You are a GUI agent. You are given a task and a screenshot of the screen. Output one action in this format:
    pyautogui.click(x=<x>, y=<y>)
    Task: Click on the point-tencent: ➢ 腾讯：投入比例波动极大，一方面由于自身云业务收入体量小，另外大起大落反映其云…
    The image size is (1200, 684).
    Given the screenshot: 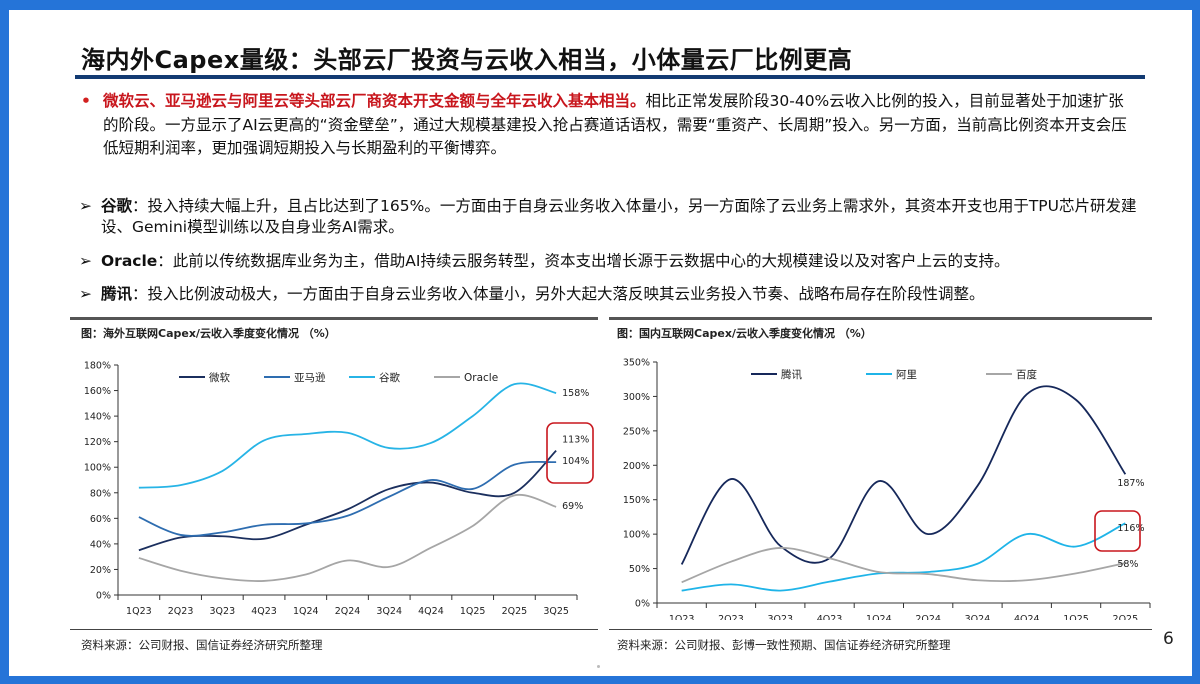 What is the action you would take?
    pyautogui.click(x=609, y=294)
    